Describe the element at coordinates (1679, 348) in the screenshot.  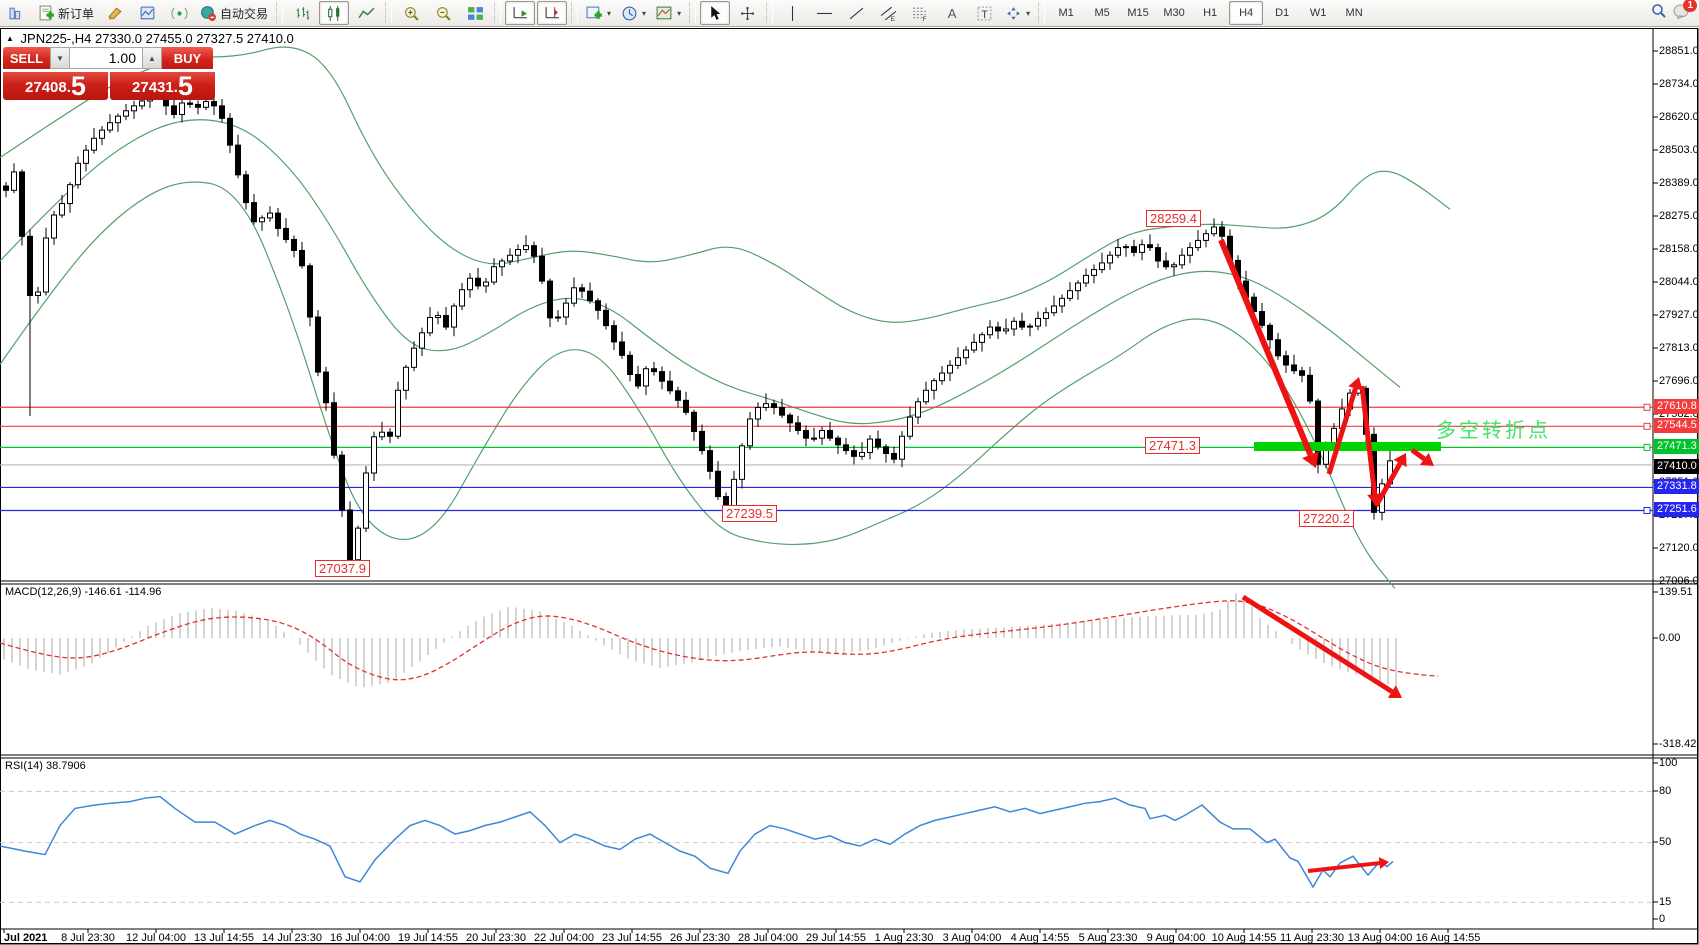
I see `price-tick-label: 27813.0` at that location.